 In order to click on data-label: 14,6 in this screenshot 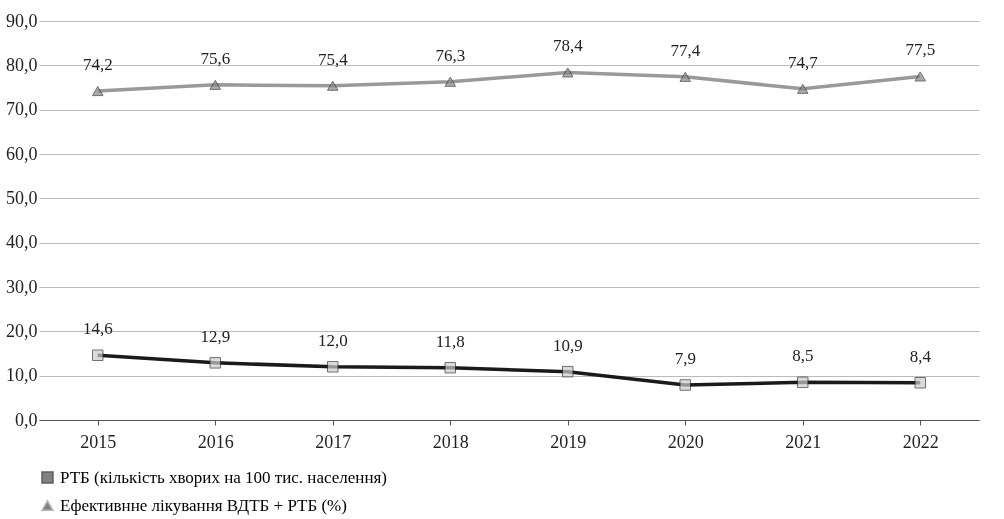, I will do `click(97, 329)`.